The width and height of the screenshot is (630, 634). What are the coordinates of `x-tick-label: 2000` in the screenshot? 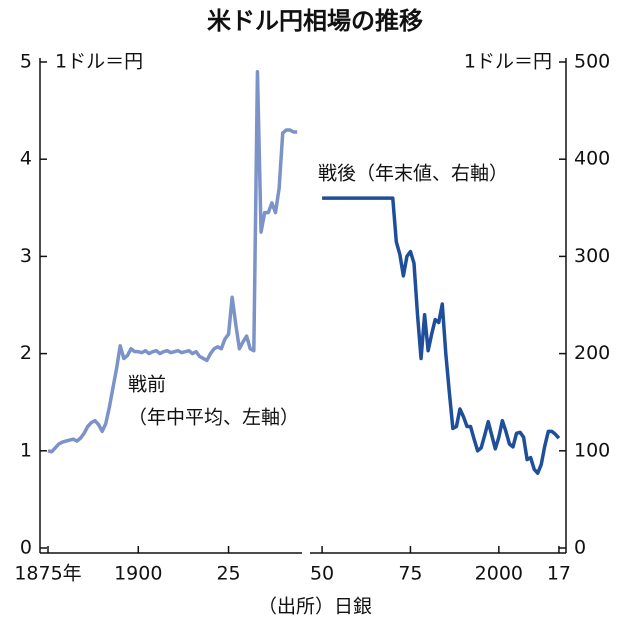 It's located at (499, 574).